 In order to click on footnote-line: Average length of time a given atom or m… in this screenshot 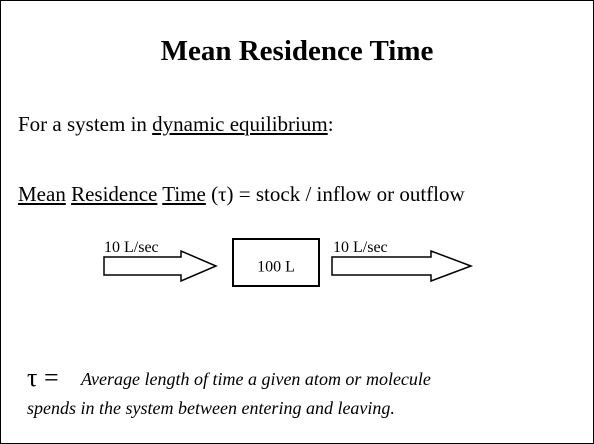, I will do `click(256, 379)`.